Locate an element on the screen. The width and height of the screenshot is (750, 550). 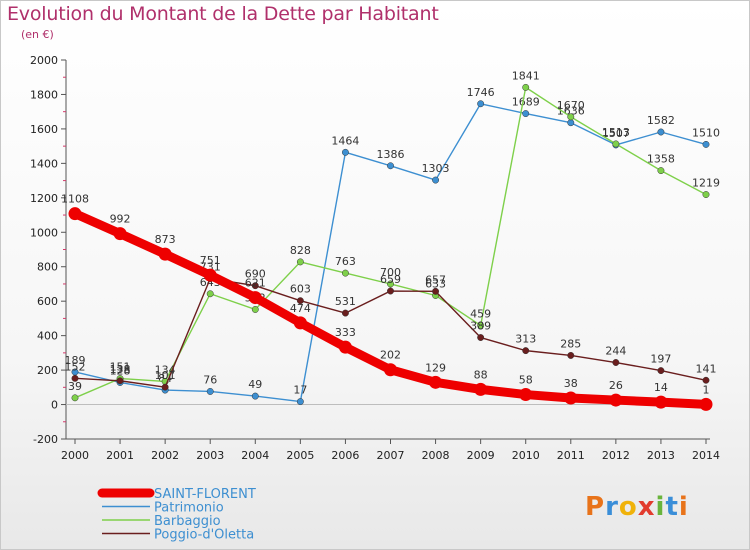
legend-label: Barbaggio is located at coordinates (187, 521).